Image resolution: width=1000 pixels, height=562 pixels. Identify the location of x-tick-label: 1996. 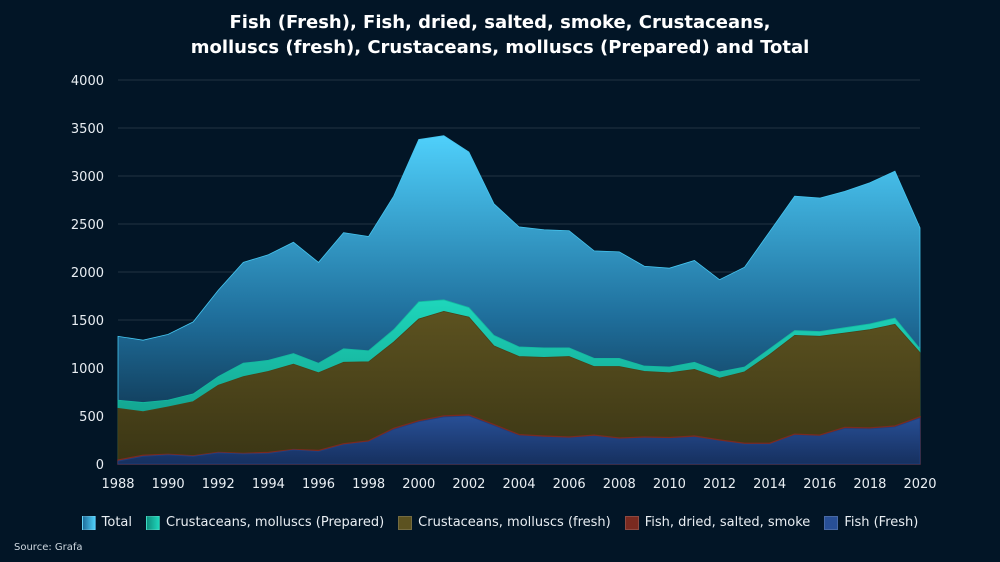
(318, 484).